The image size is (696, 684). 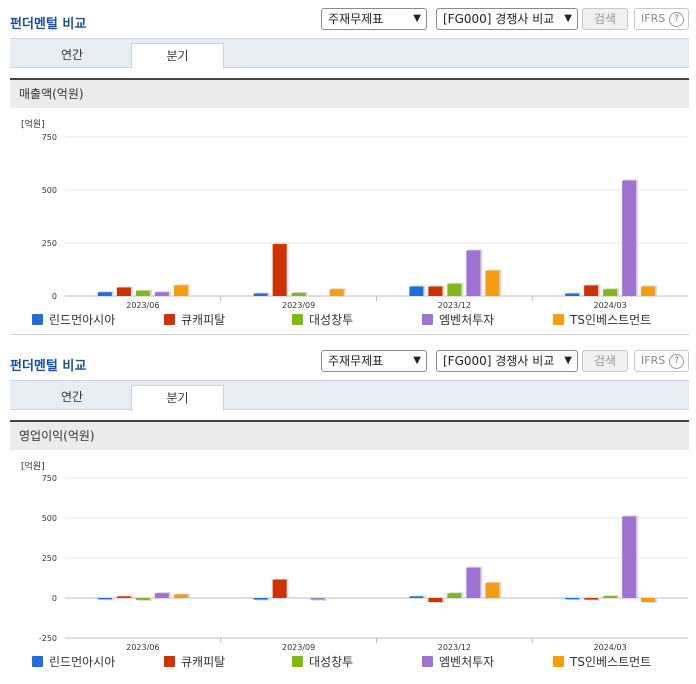 What do you see at coordinates (48, 638) in the screenshot?
I see `y-tick-label: -250` at bounding box center [48, 638].